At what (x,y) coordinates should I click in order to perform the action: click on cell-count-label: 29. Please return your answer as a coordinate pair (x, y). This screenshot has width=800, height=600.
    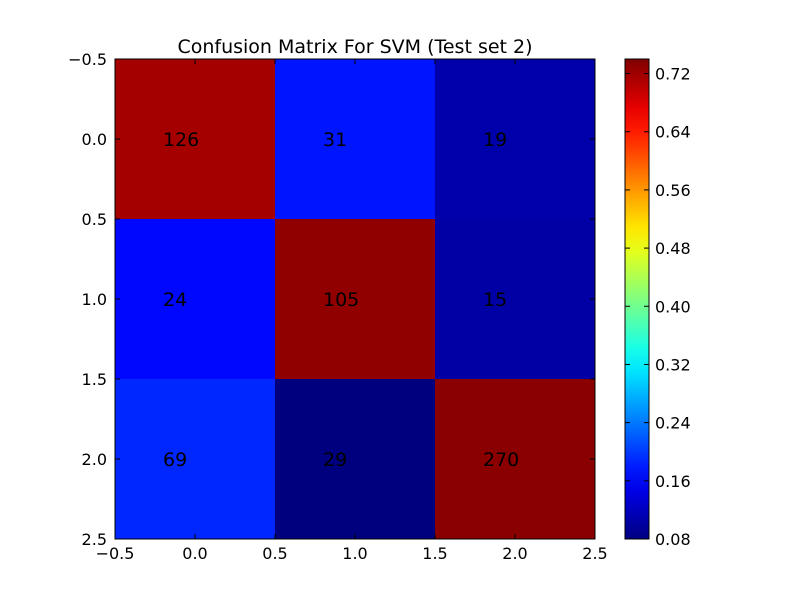
    Looking at the image, I should click on (335, 460).